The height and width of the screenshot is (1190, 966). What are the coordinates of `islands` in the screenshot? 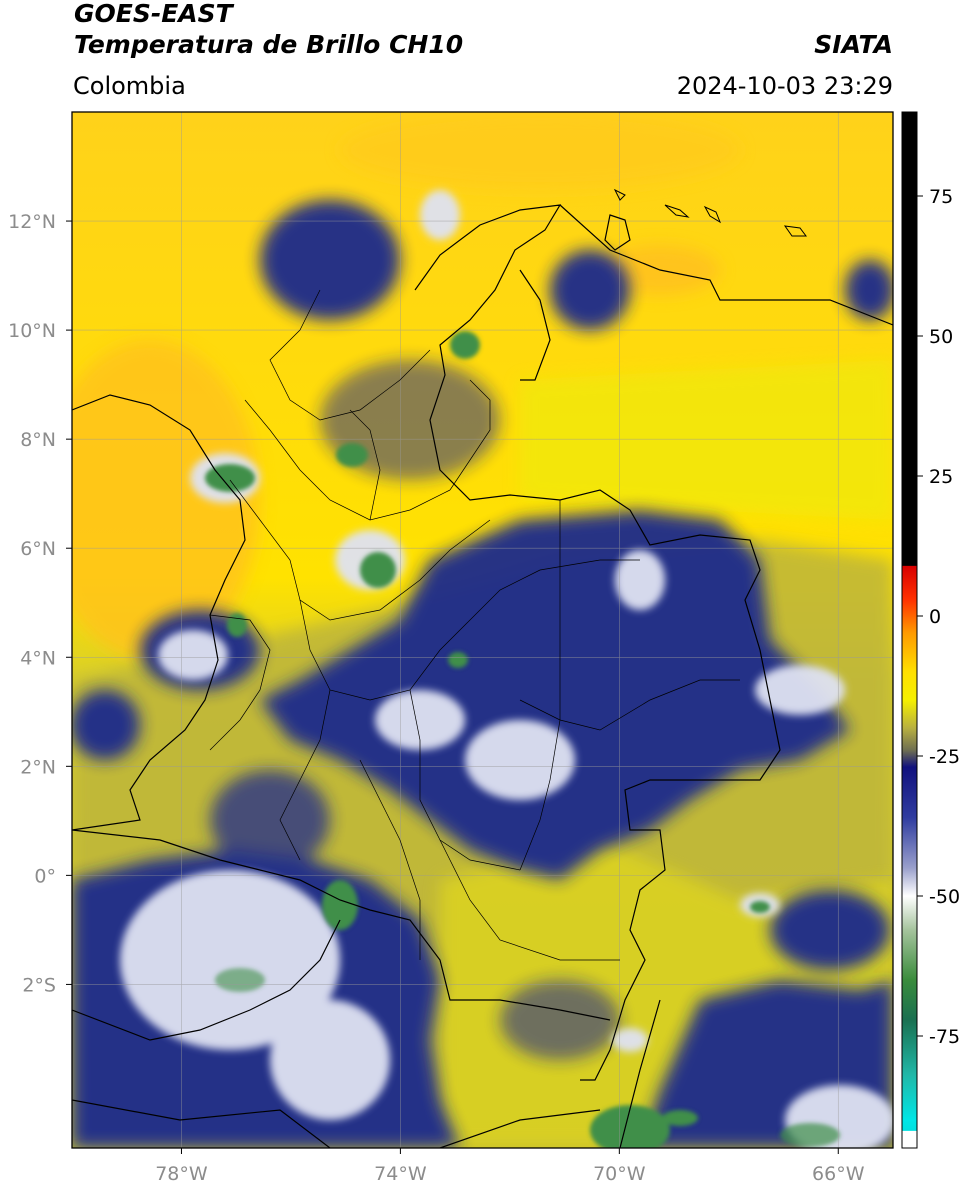 It's located at (710, 212).